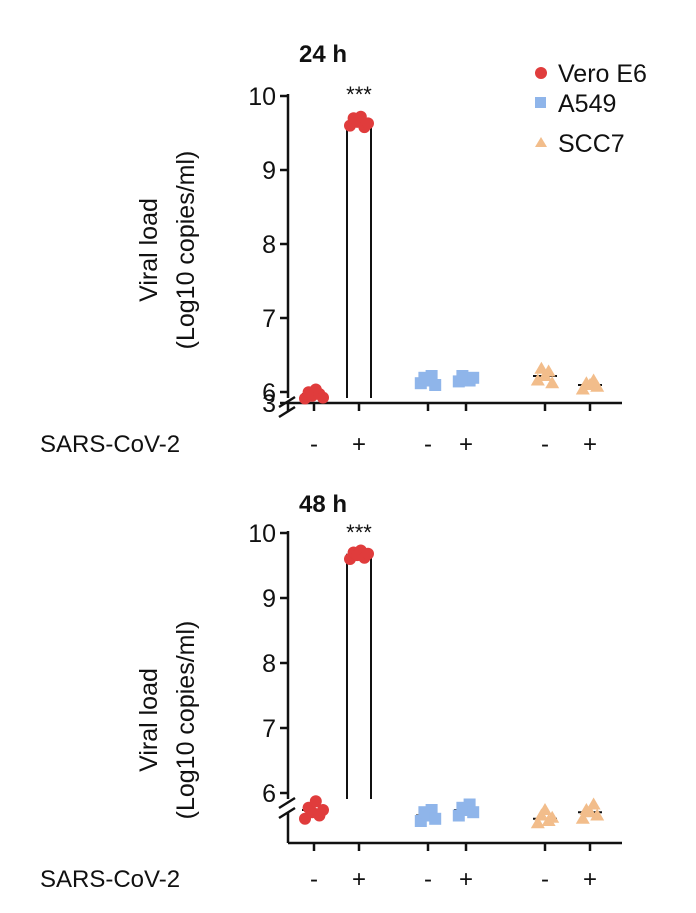 The height and width of the screenshot is (913, 696). I want to click on legend-marker-scc7, so click(541, 142).